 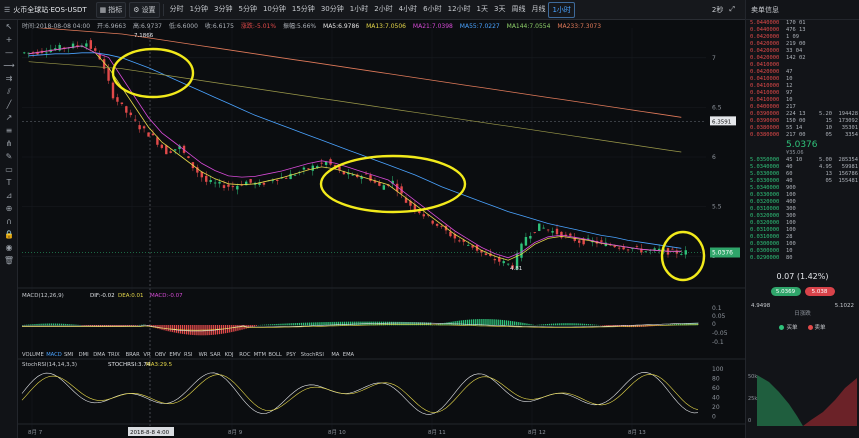 What do you see at coordinates (215, 355) in the screenshot?
I see `indicator-tab: SAR` at bounding box center [215, 355].